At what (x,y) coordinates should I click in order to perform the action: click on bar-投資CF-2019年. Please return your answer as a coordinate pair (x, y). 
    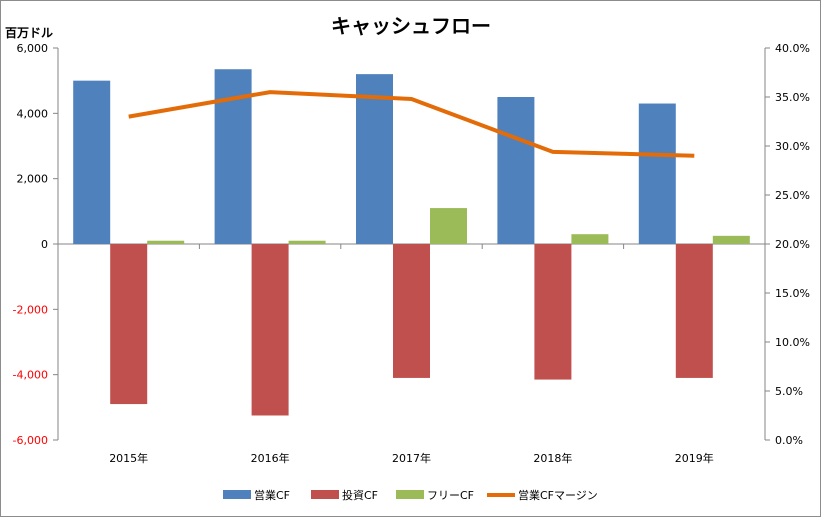
    Looking at the image, I should click on (694, 311).